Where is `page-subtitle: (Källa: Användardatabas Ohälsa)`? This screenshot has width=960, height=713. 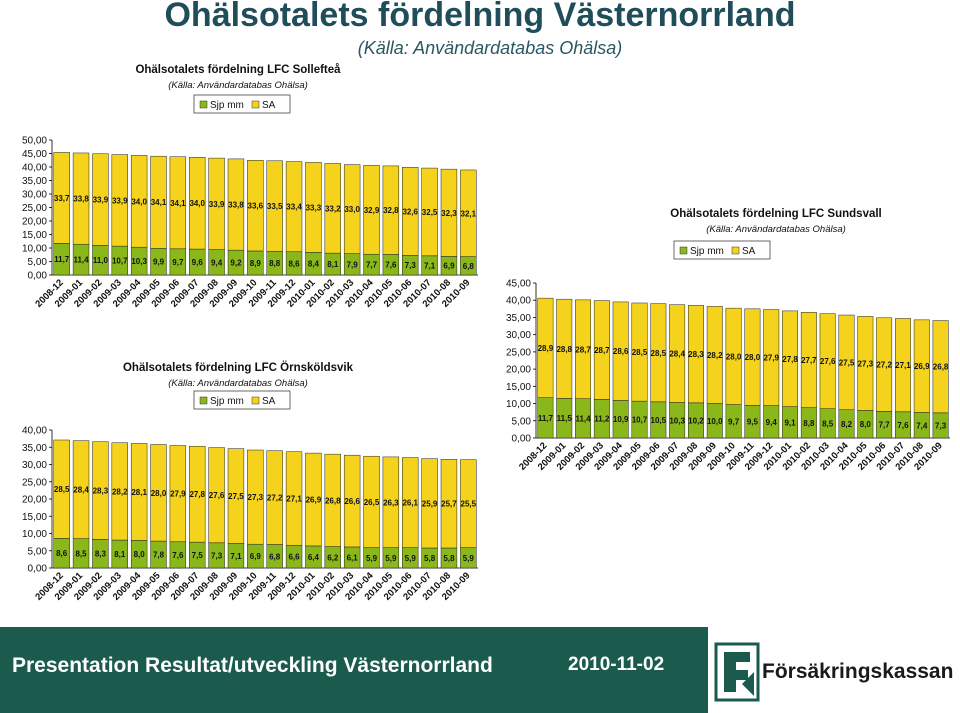 page-subtitle: (Källa: Användardatabas Ohälsa) is located at coordinates (490, 48).